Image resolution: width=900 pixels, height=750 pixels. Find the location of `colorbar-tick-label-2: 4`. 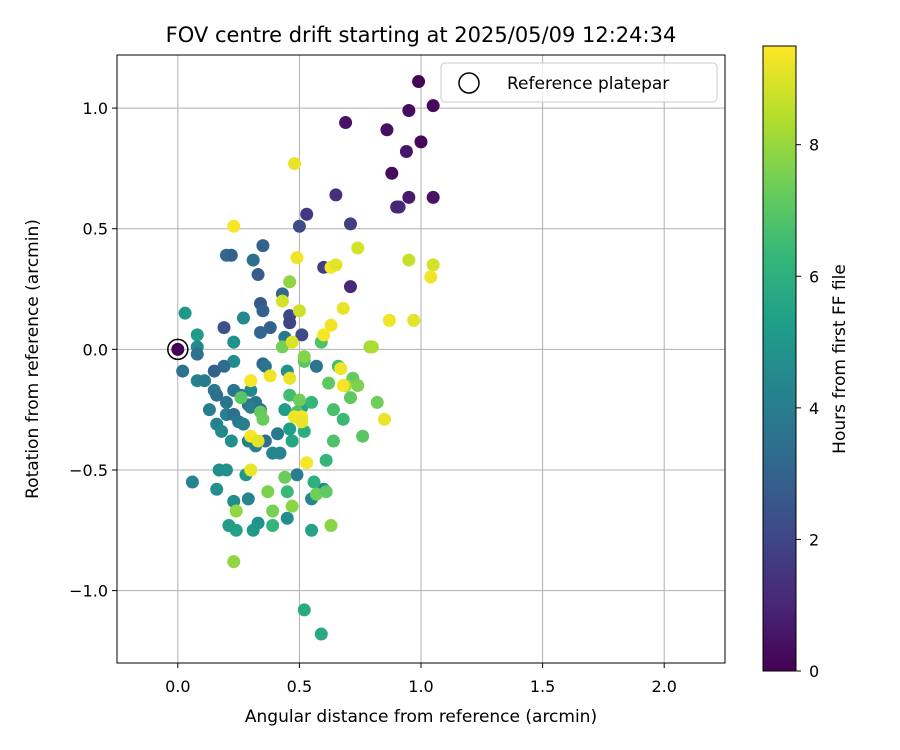

colorbar-tick-label-2: 4 is located at coordinates (814, 408).